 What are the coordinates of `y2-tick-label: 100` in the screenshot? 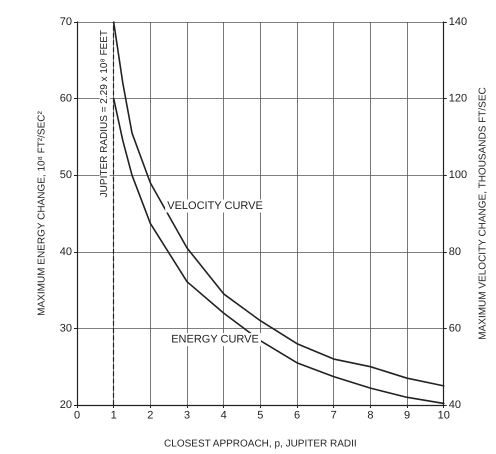 It's located at (458, 175).